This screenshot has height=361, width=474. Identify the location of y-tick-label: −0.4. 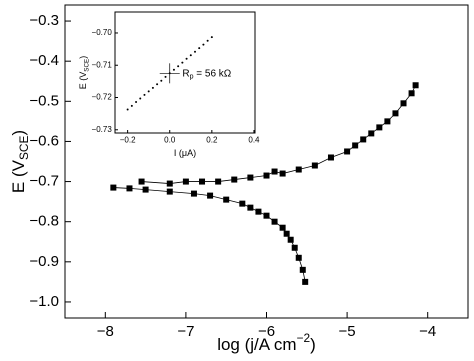
(44, 60).